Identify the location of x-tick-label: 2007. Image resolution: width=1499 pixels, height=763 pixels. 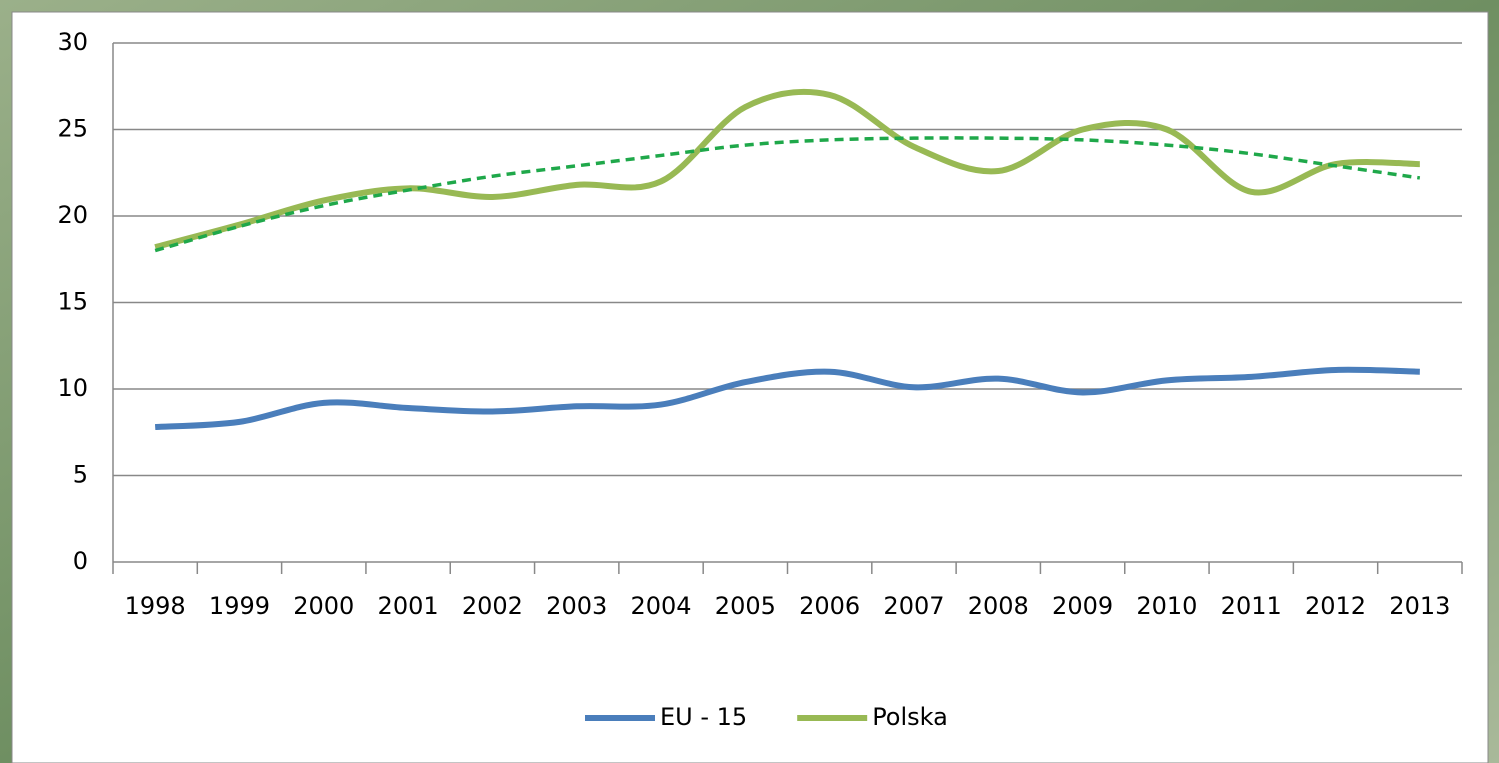
(913, 606).